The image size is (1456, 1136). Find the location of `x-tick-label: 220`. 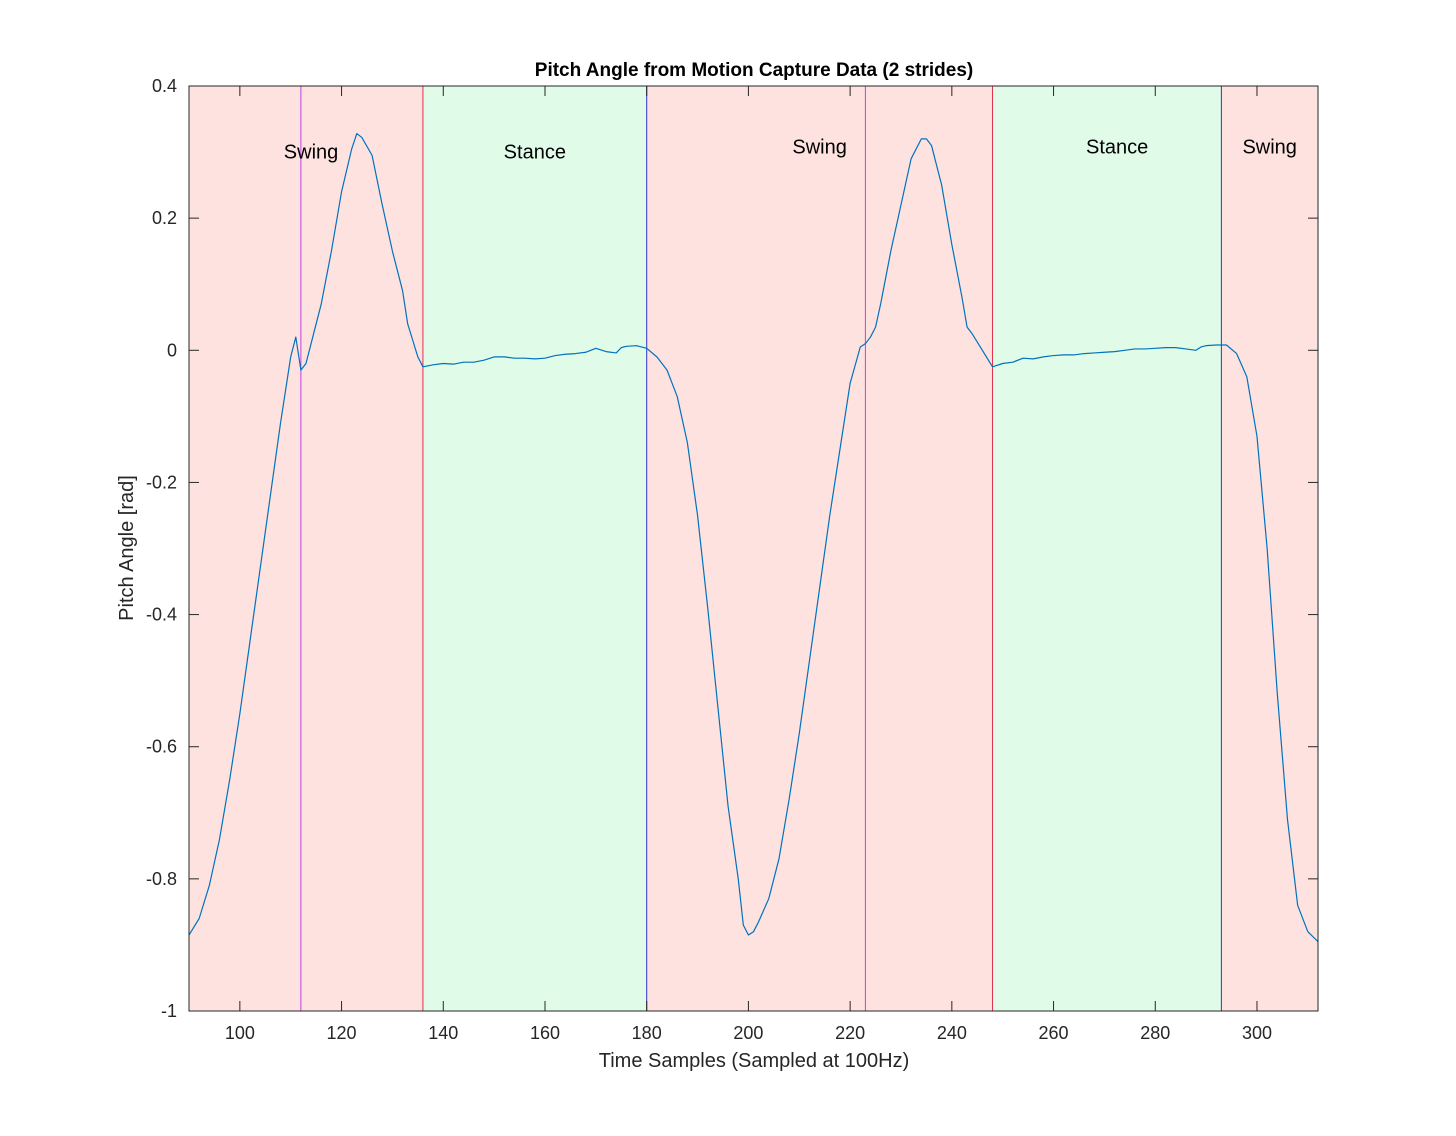

x-tick-label: 220 is located at coordinates (850, 1033).